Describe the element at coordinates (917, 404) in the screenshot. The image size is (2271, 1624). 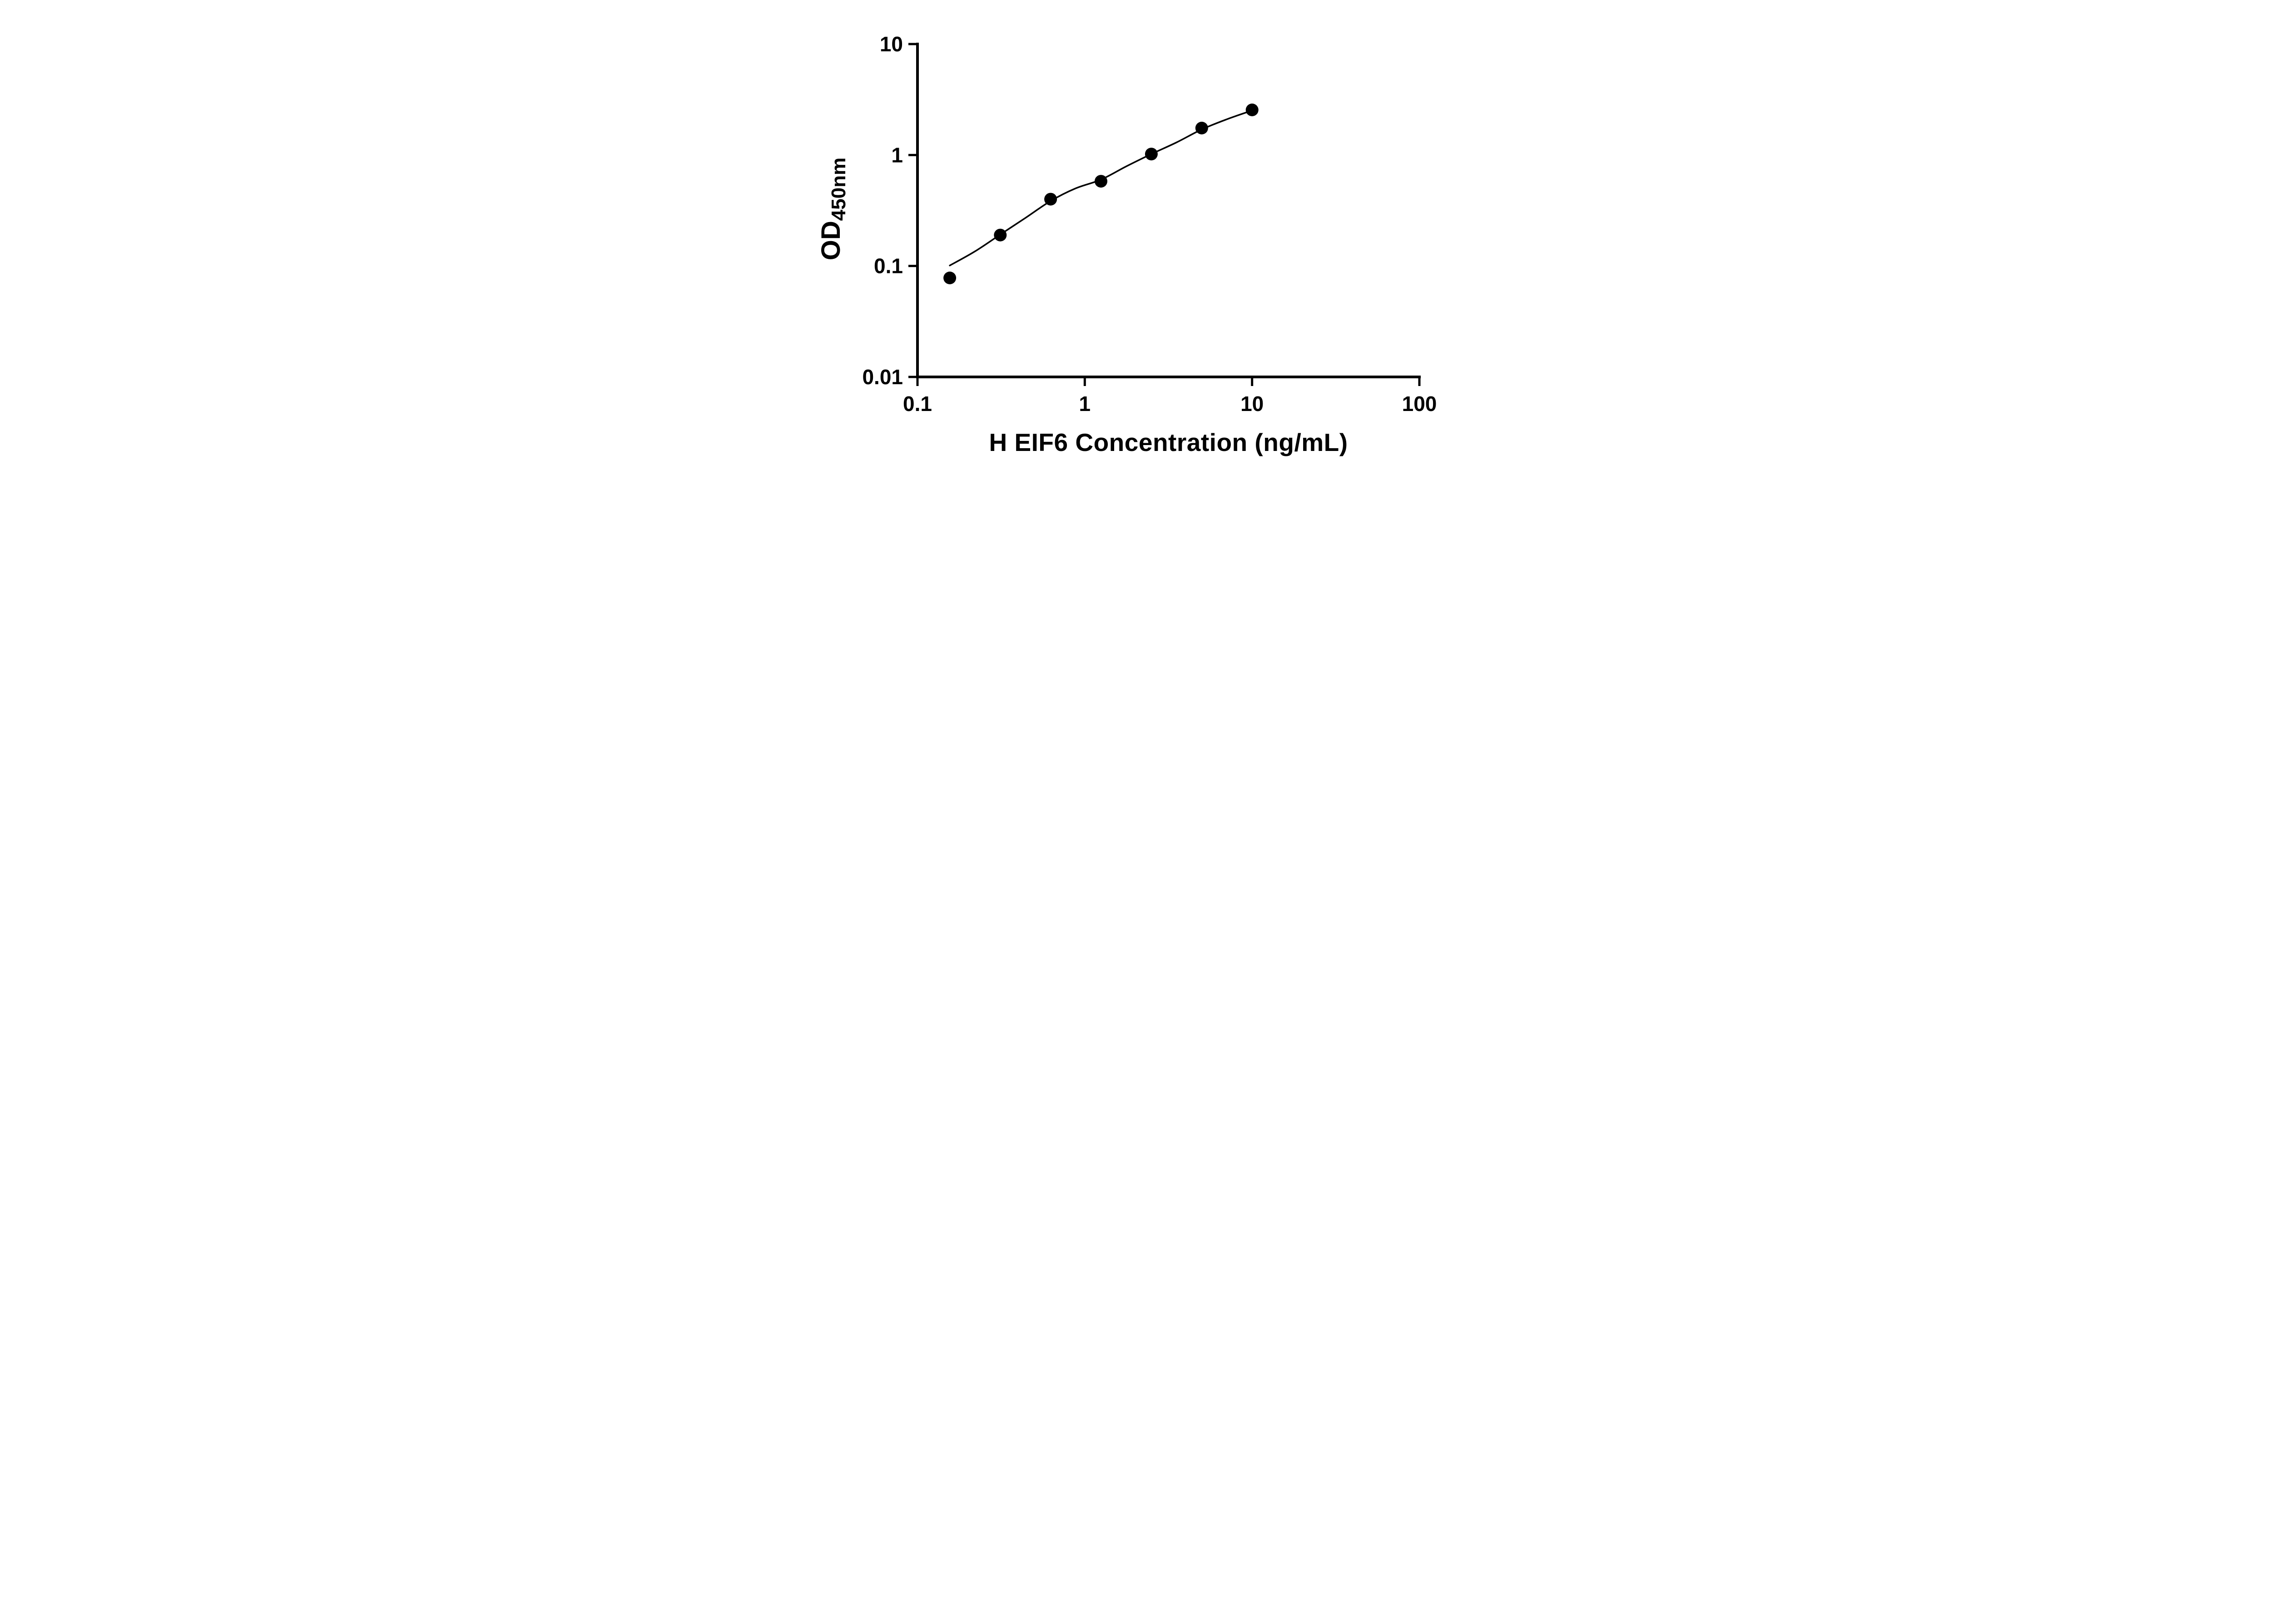
I see `x-tick-label: 0.1` at that location.